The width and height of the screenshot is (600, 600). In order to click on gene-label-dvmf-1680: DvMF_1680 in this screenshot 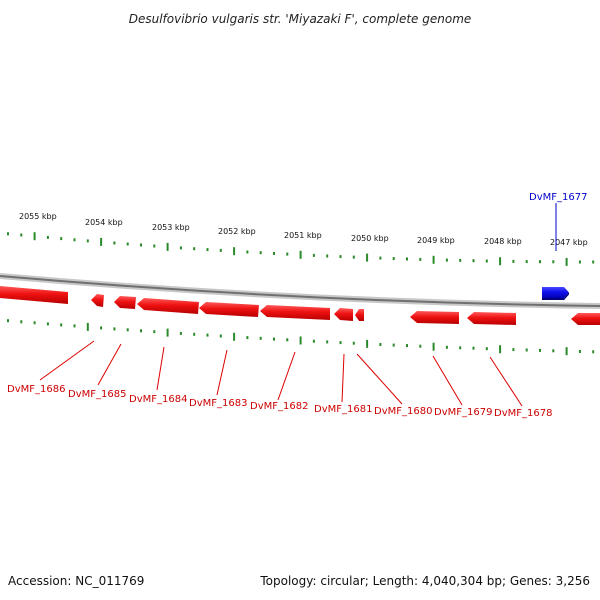, I will do `click(403, 411)`.